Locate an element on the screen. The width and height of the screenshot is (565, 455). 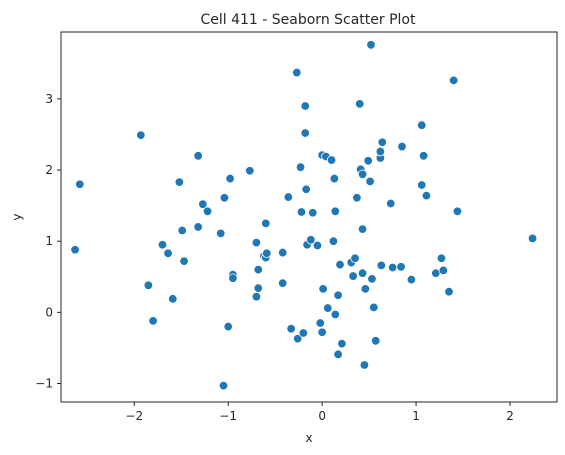
x-axis-label: x is located at coordinates (308, 438).